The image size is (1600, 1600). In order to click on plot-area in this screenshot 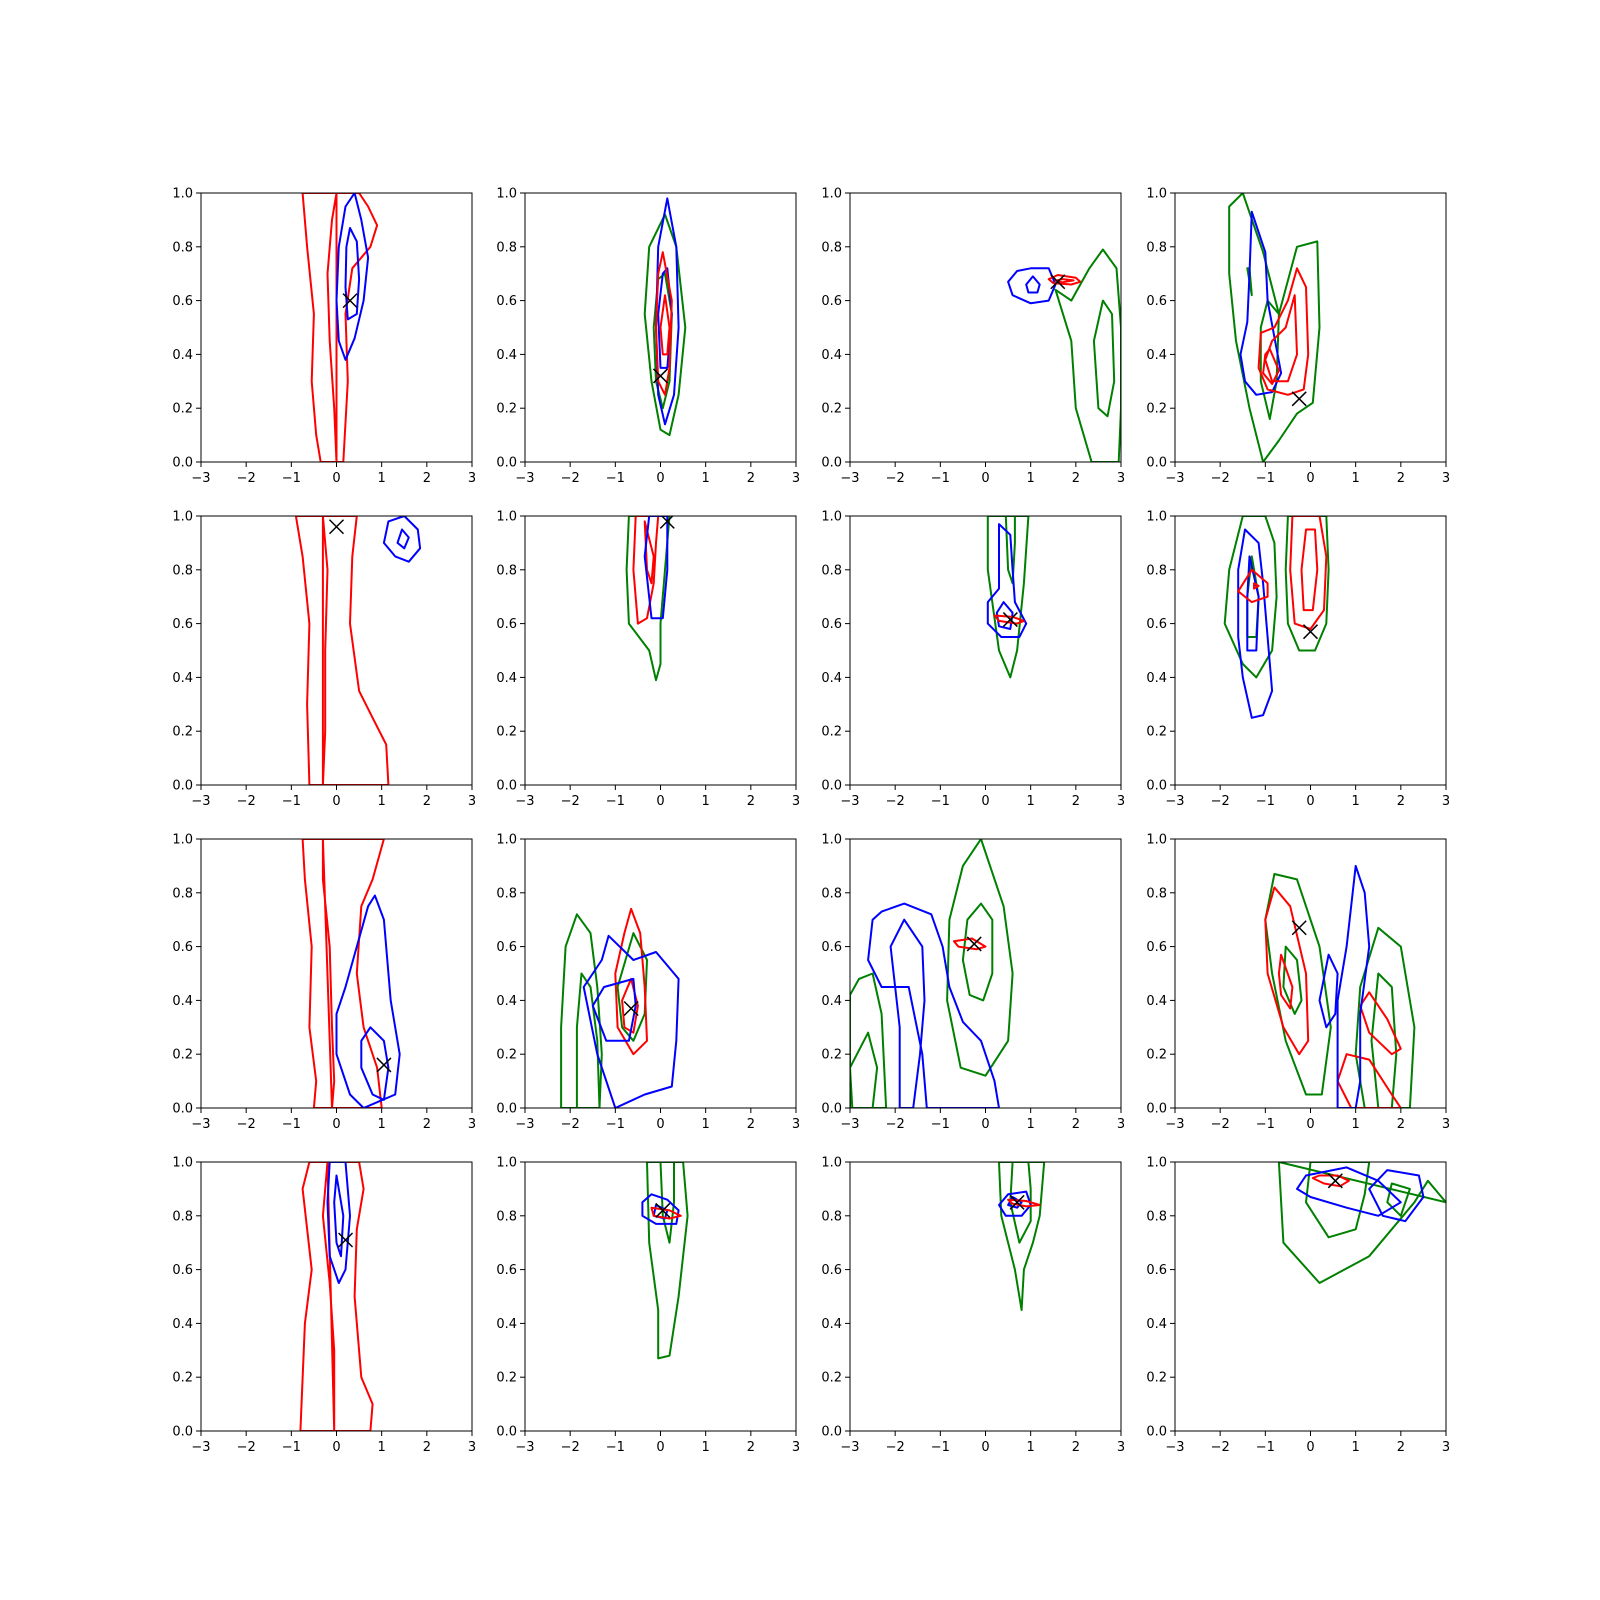, I will do `click(1276, 617)`.